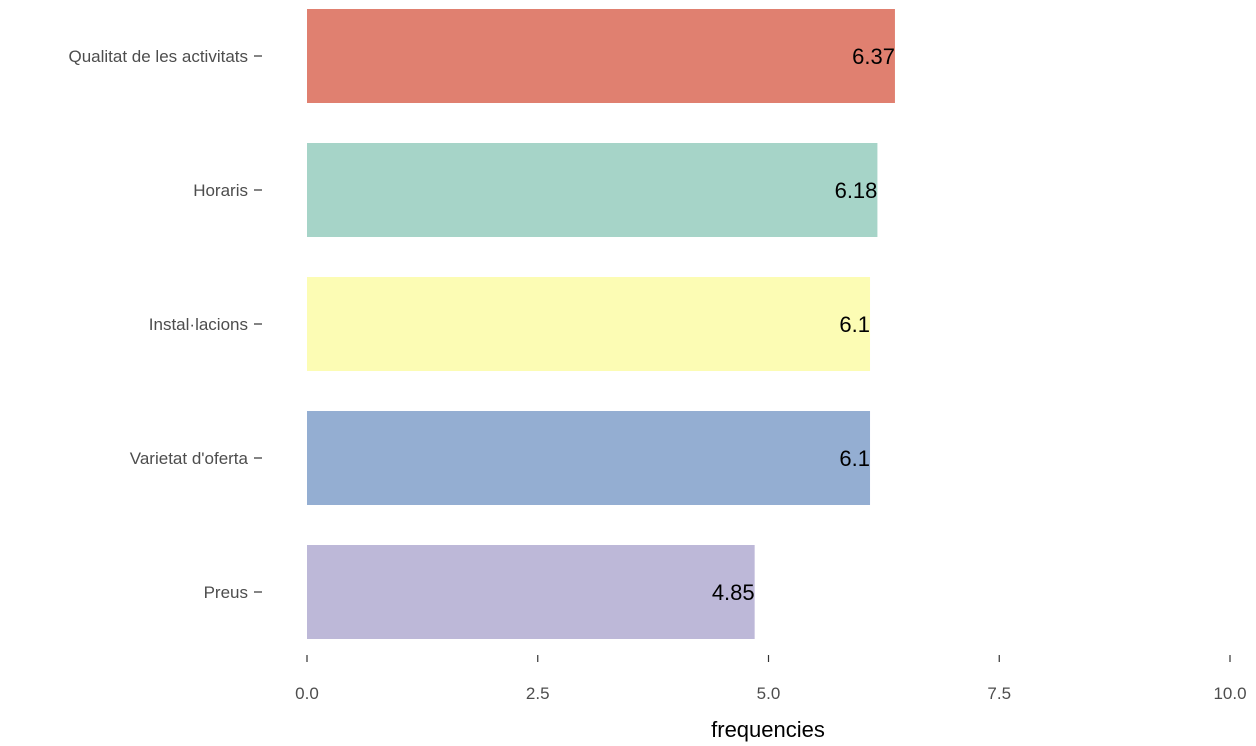 This screenshot has width=1256, height=746. I want to click on y-tick-label: Qualitat de les activitats, so click(158, 56).